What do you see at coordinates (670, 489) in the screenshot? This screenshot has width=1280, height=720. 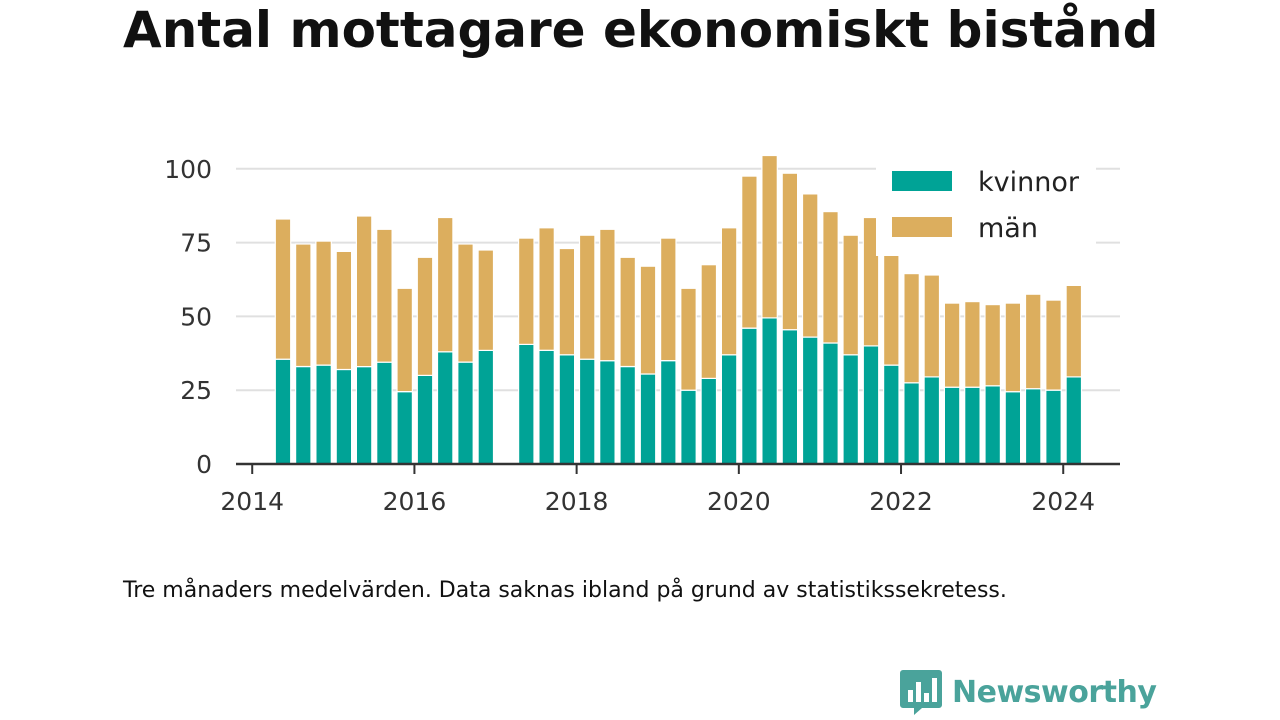 I see `x-axis: 2014 2016 2018 2020 2022 2024` at bounding box center [670, 489].